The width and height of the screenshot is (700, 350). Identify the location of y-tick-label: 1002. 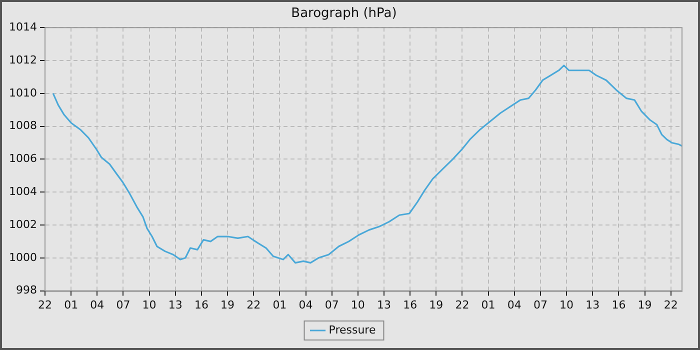
(22, 224).